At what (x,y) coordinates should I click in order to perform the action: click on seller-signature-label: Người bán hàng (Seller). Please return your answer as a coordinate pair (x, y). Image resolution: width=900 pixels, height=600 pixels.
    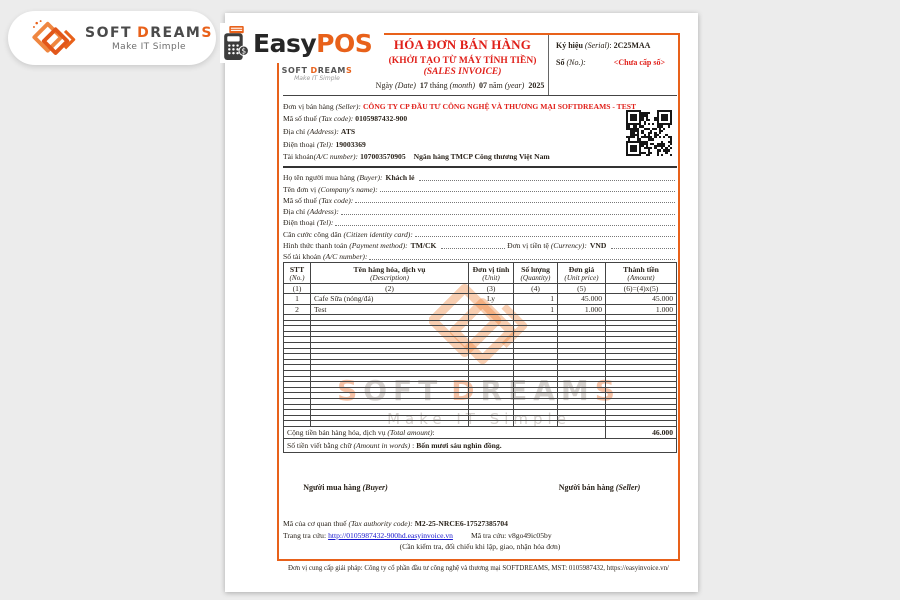
    Looking at the image, I should click on (599, 487).